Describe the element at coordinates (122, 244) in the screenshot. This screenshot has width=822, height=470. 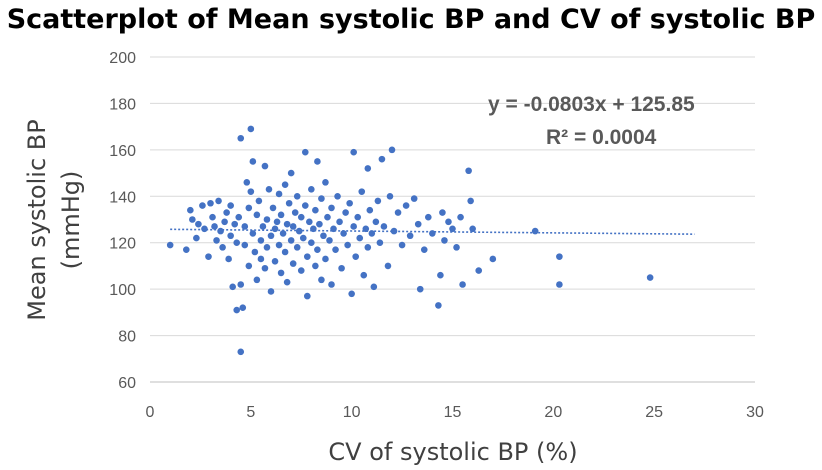
I see `y-tick-label: 120` at that location.